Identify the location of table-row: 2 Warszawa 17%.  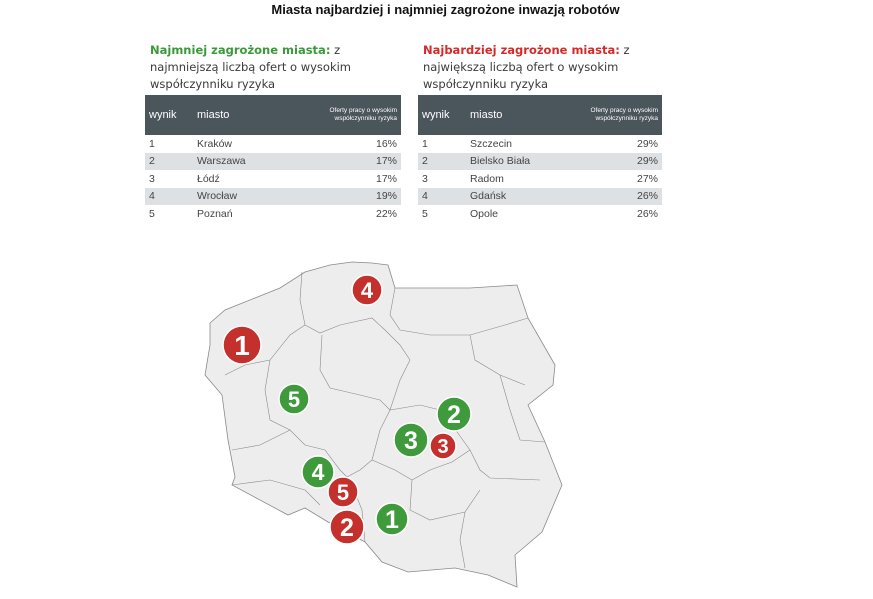
(273, 161).